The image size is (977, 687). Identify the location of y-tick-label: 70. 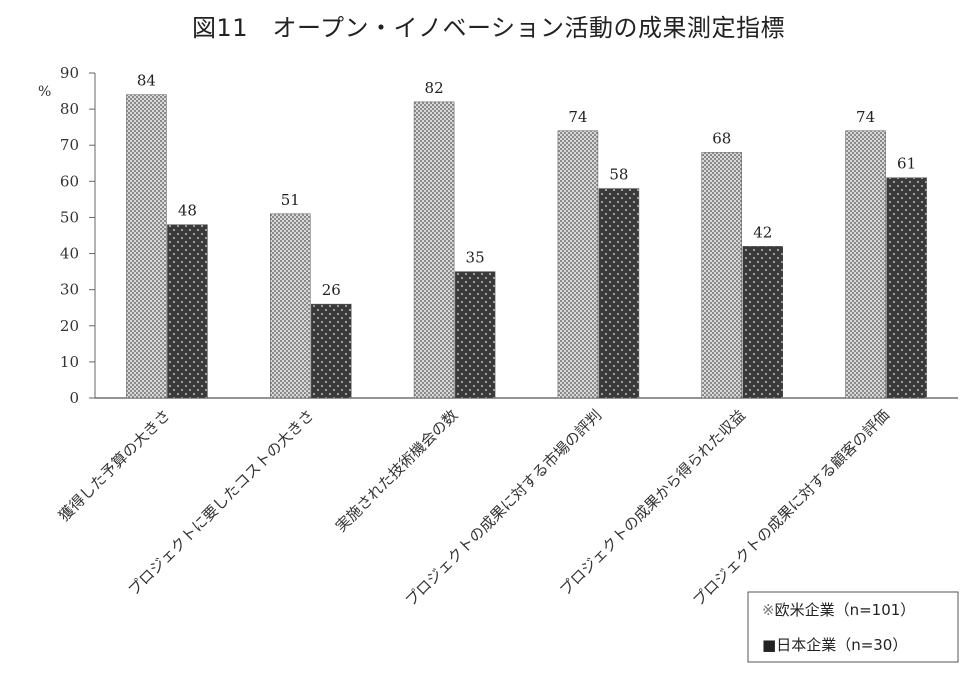
(69, 145).